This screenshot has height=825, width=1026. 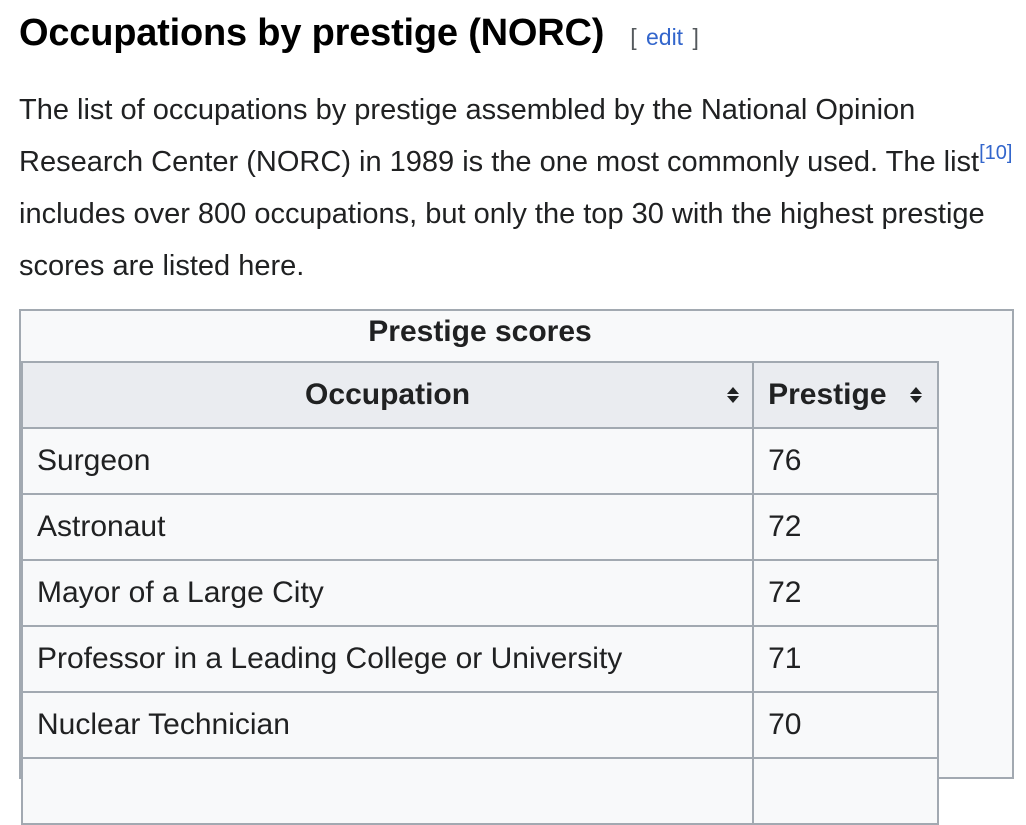 I want to click on reference-superscript: [10], so click(x=995, y=153).